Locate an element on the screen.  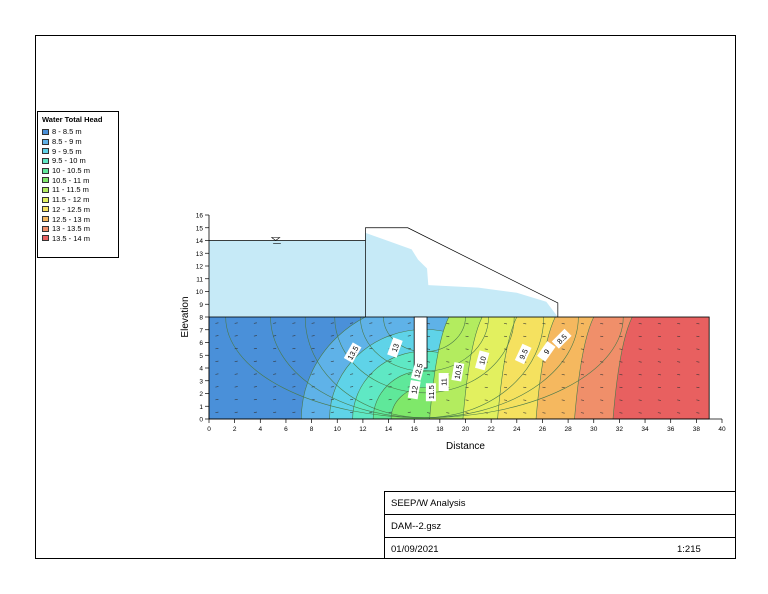
y-tick-label: 7 is located at coordinates (201, 330).